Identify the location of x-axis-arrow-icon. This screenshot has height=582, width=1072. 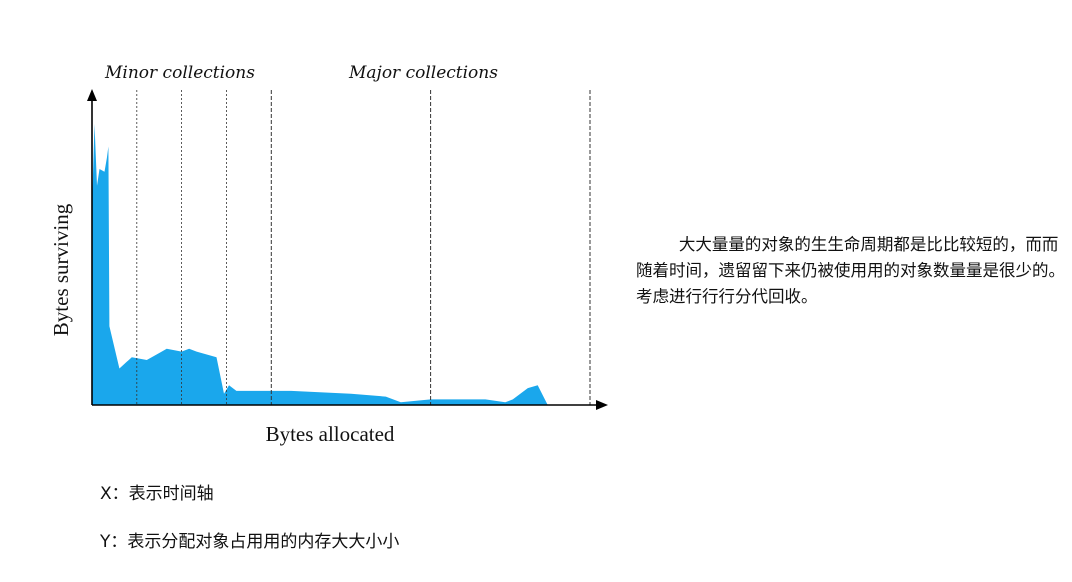
(602, 405).